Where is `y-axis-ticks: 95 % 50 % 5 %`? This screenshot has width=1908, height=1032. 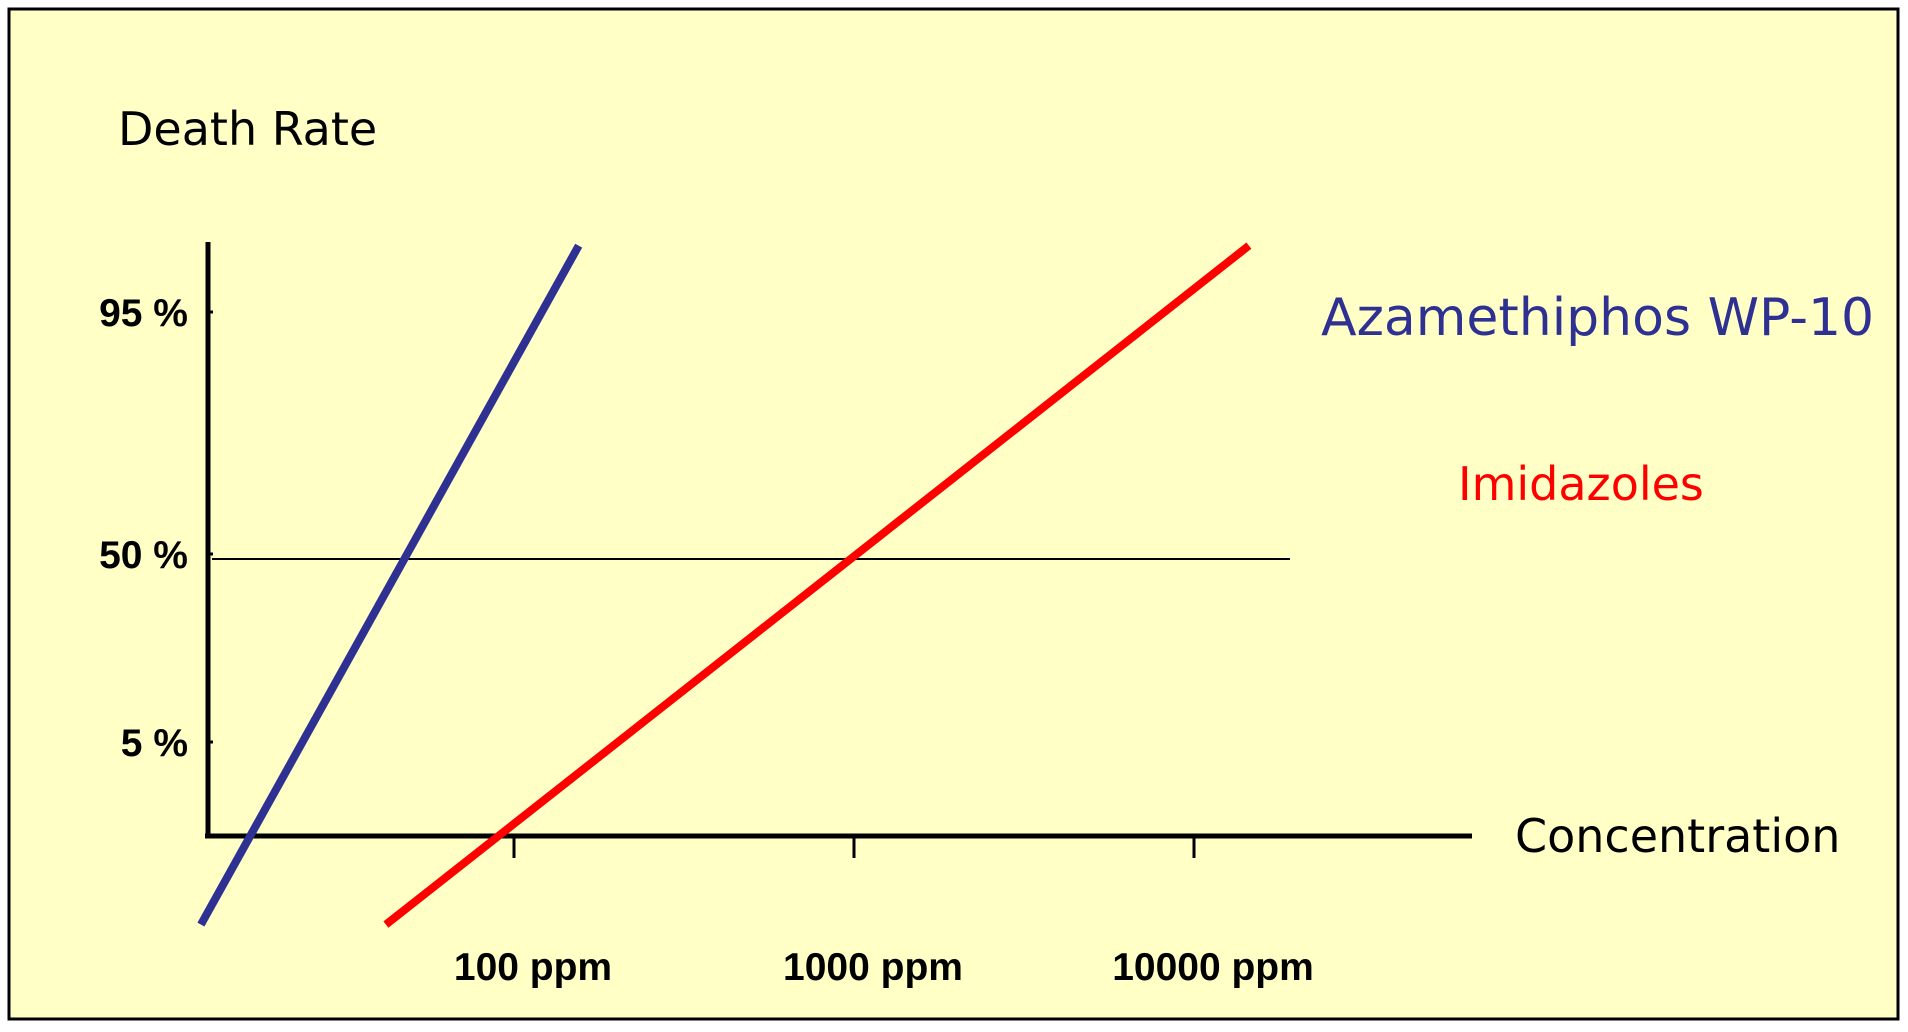
y-axis-ticks: 95 % 50 % 5 % is located at coordinates (156, 528).